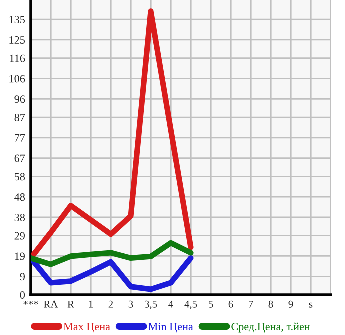 The width and height of the screenshot is (345, 335). I want to click on x-tick-label: 3,5, so click(151, 305).